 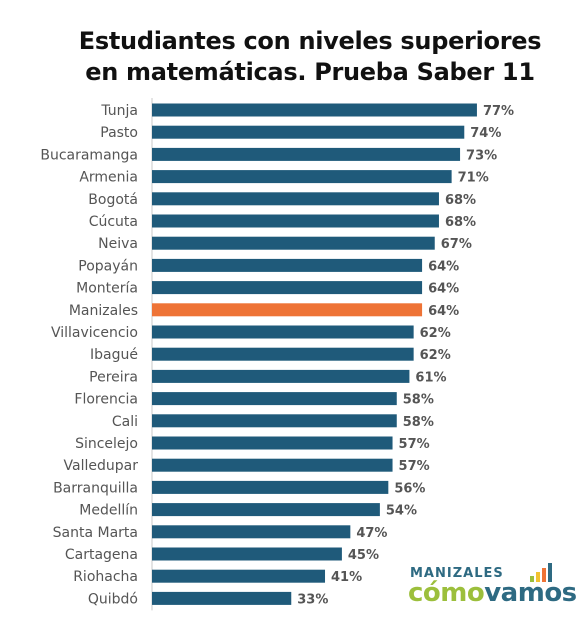 What do you see at coordinates (113, 222) in the screenshot?
I see `category-label: Cúcuta` at bounding box center [113, 222].